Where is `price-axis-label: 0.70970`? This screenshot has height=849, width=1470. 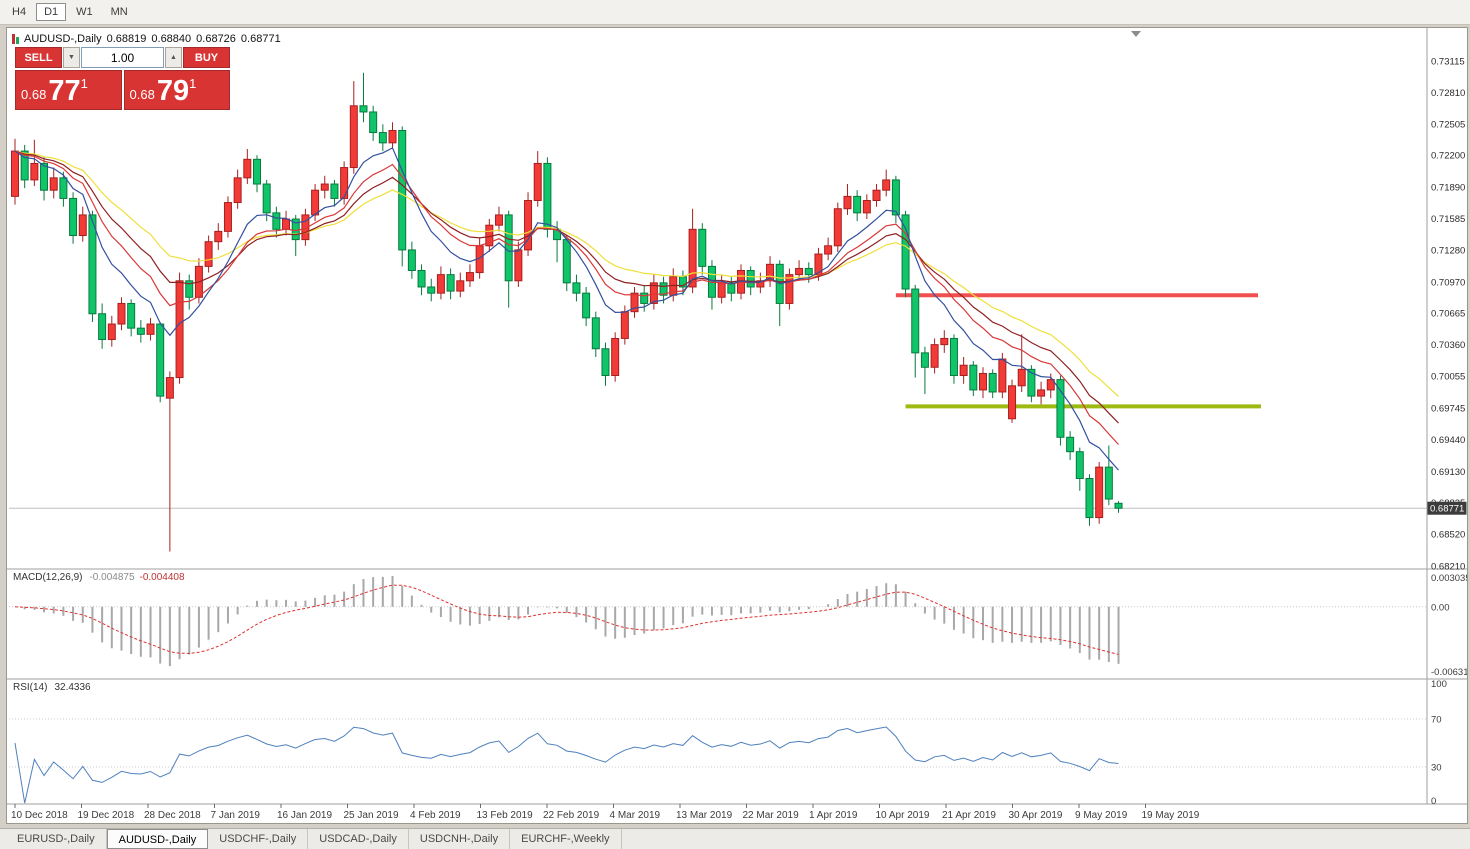 price-axis-label: 0.70970 is located at coordinates (1448, 282).